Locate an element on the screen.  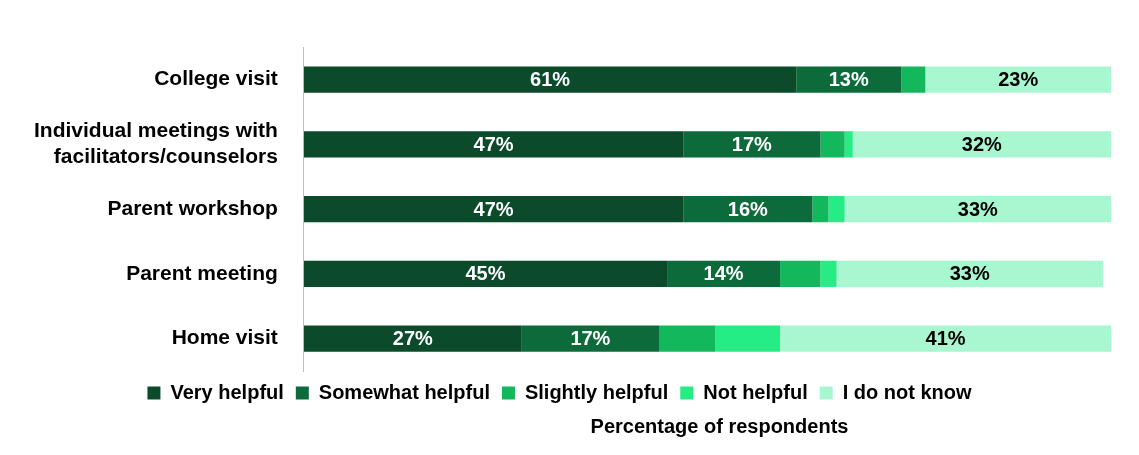
data-label: 45% is located at coordinates (485, 273).